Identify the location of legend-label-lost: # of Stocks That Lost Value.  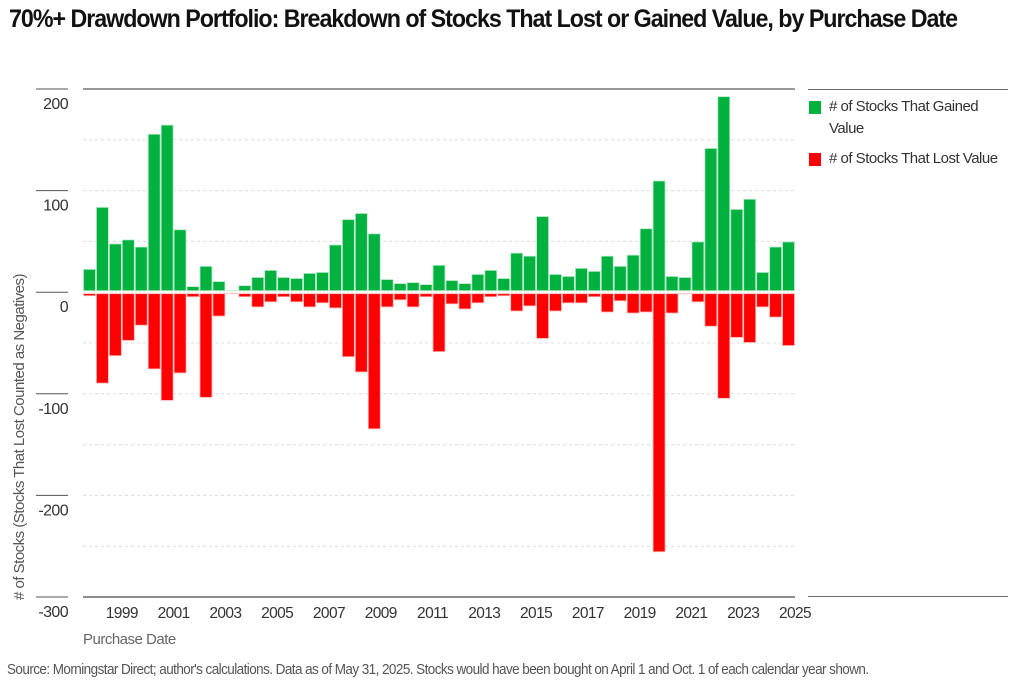
(913, 158).